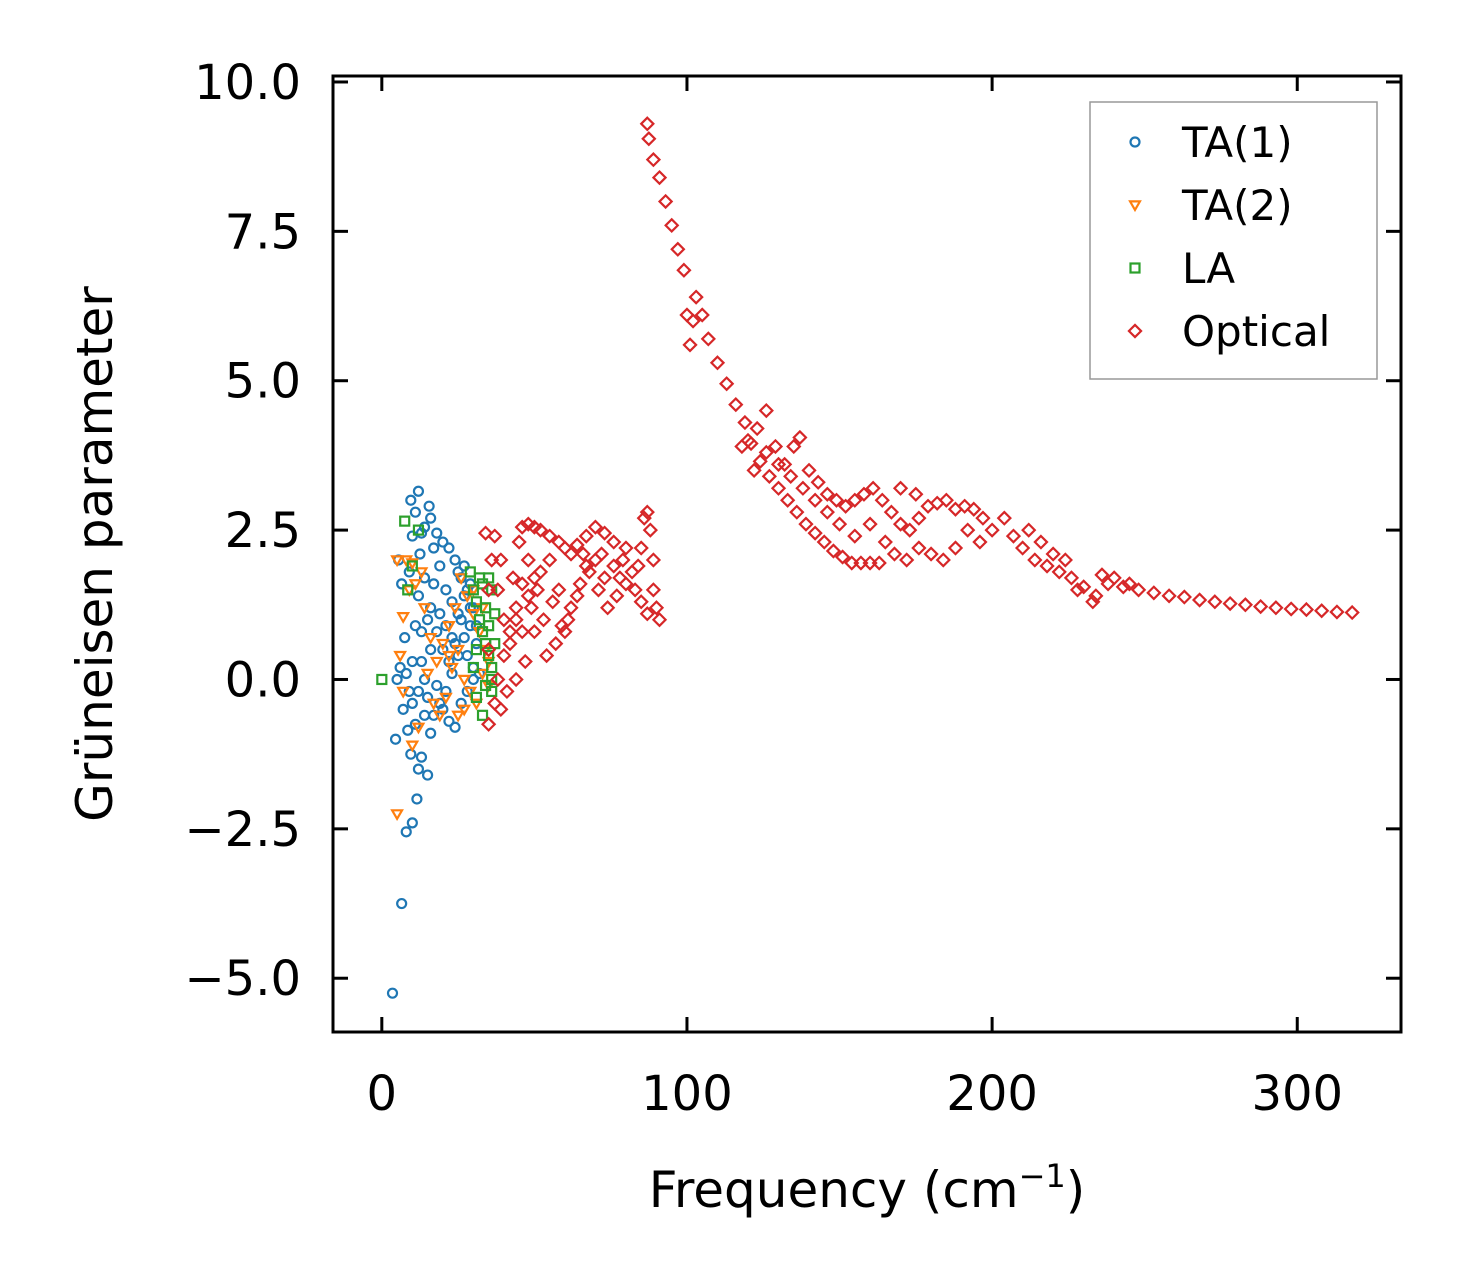 This screenshot has height=1281, width=1462. What do you see at coordinates (247, 83) in the screenshot?
I see `y-tick-label: 10.0` at bounding box center [247, 83].